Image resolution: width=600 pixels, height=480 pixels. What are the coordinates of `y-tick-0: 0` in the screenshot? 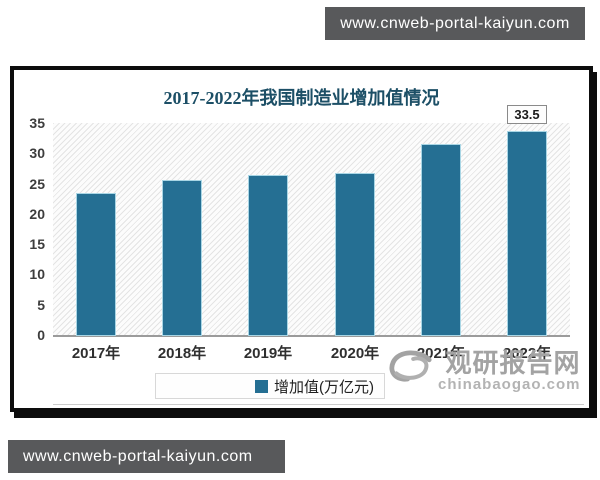 It's located at (41, 335).